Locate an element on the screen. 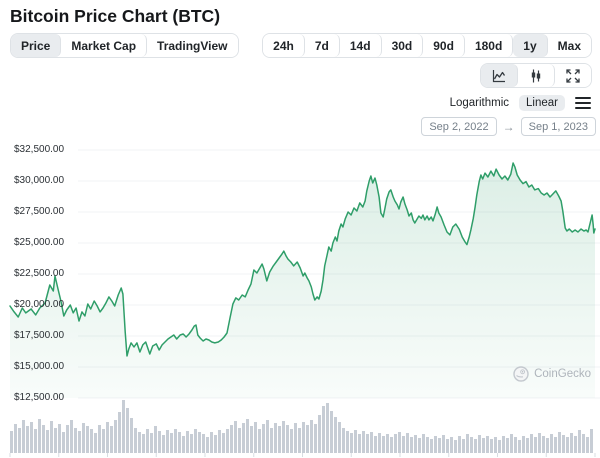 The height and width of the screenshot is (458, 600). range-90d: 90d is located at coordinates (444, 45).